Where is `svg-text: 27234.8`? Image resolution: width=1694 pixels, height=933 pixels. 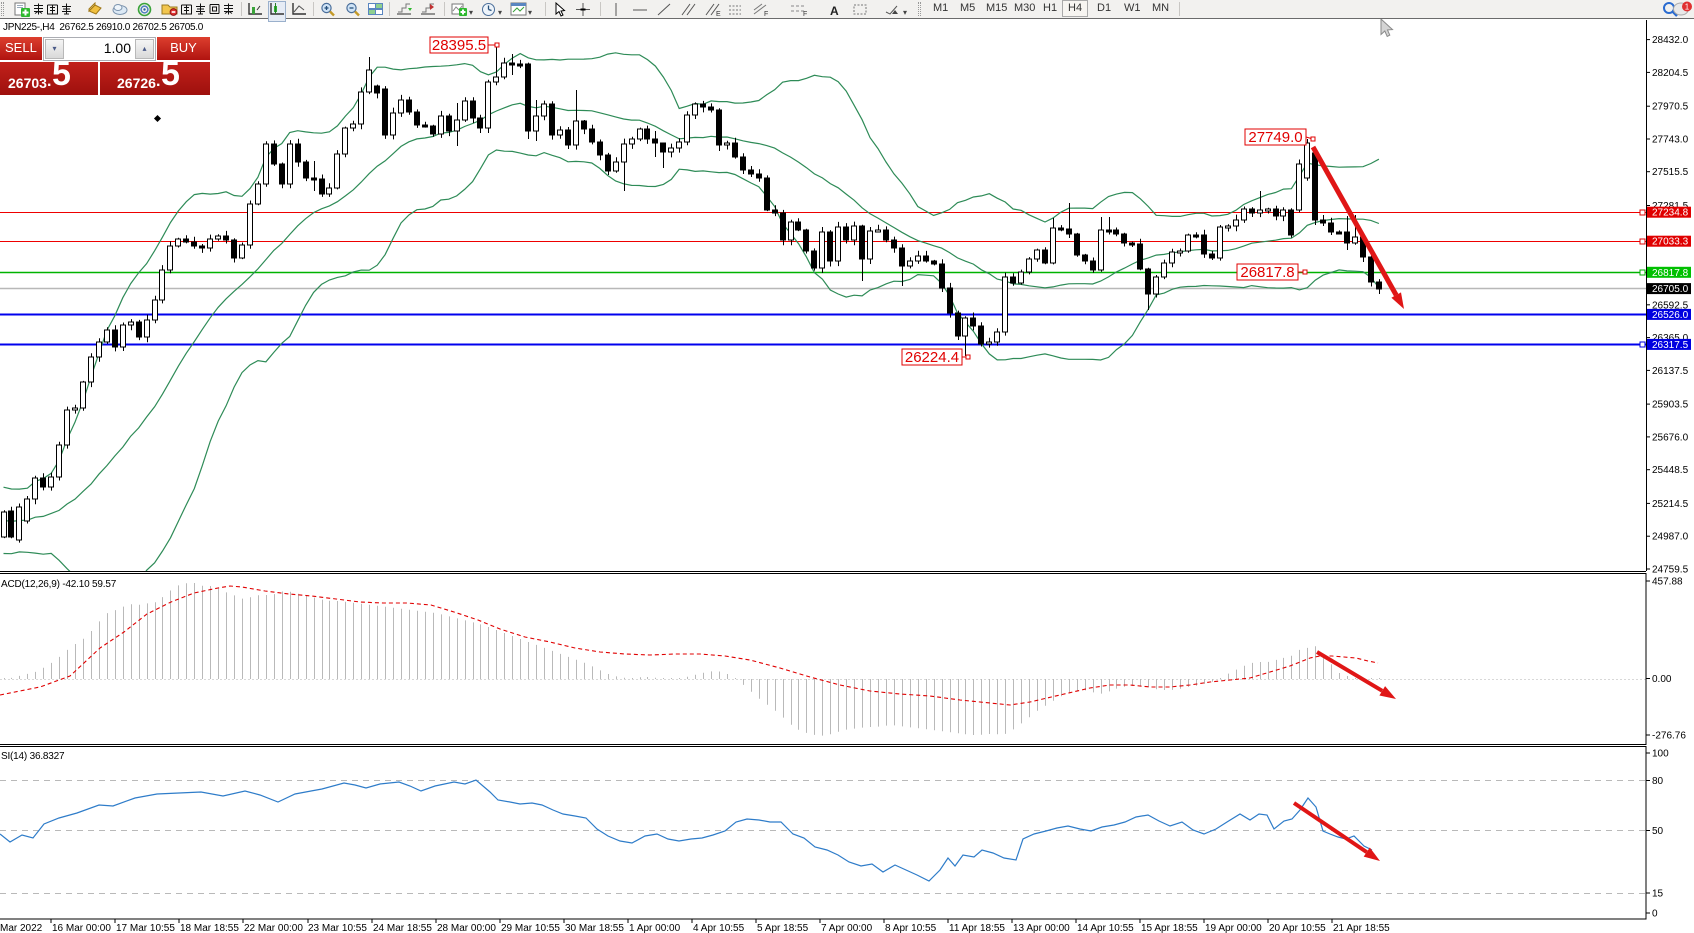 svg-text: 27234.8 is located at coordinates (1670, 213).